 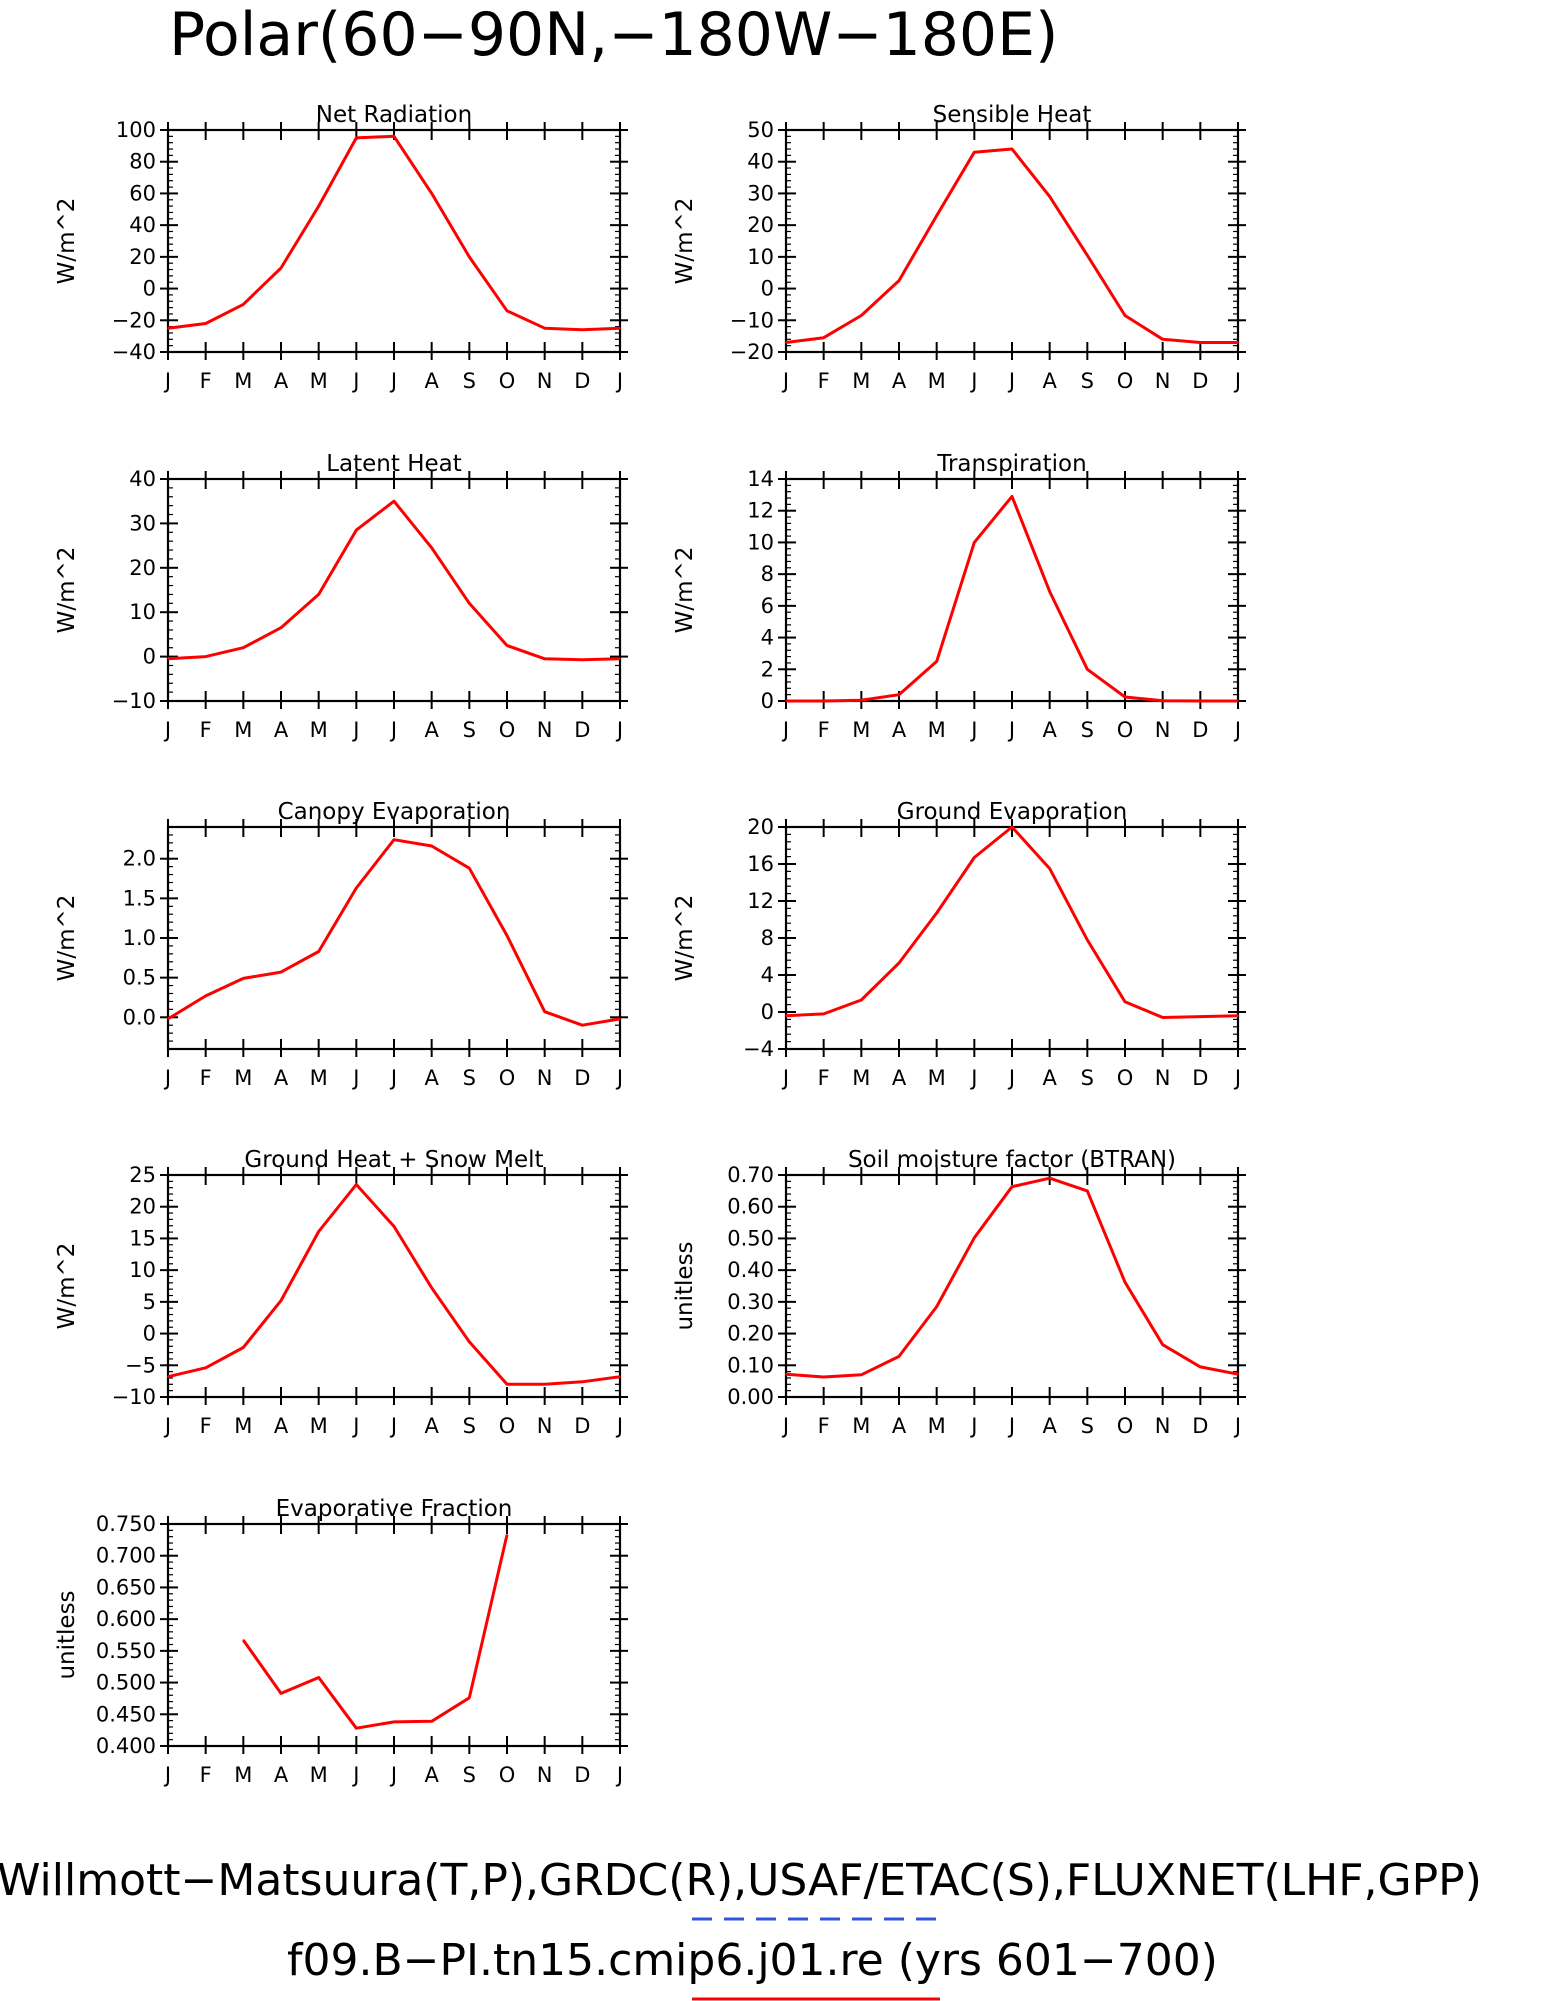 What do you see at coordinates (142, 162) in the screenshot?
I see `y-tick-label: 80` at bounding box center [142, 162].